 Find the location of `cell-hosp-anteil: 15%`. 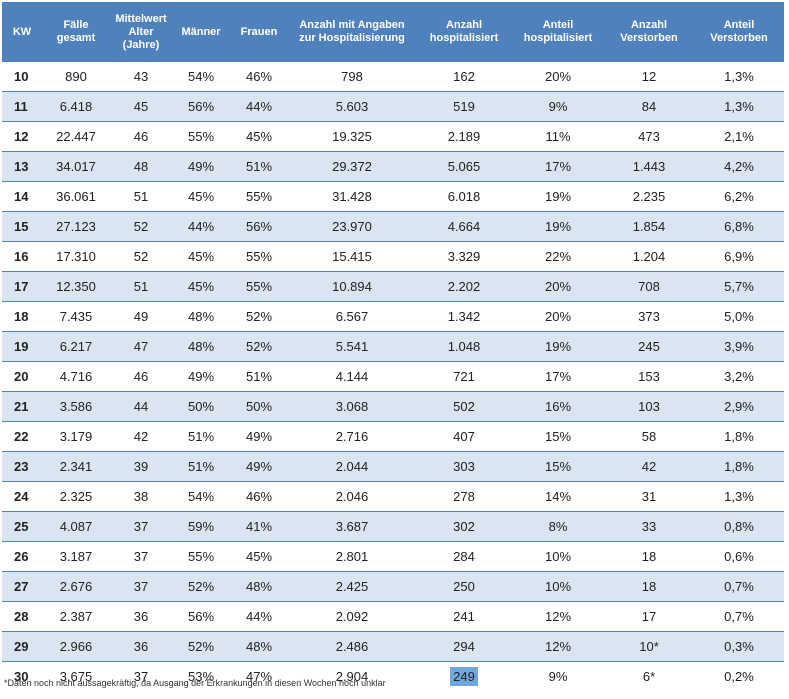

cell-hosp-anteil: 15% is located at coordinates (558, 466).